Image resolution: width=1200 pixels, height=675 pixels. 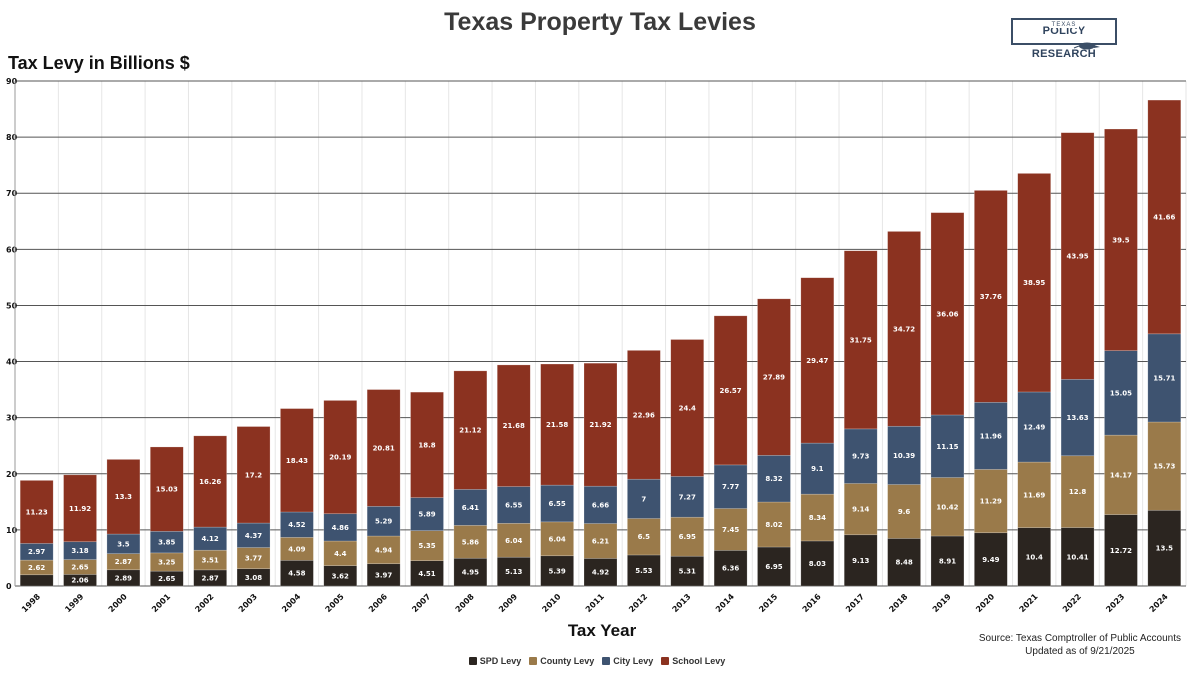 I want to click on data-label-city: 15.05, so click(x=1121, y=393).